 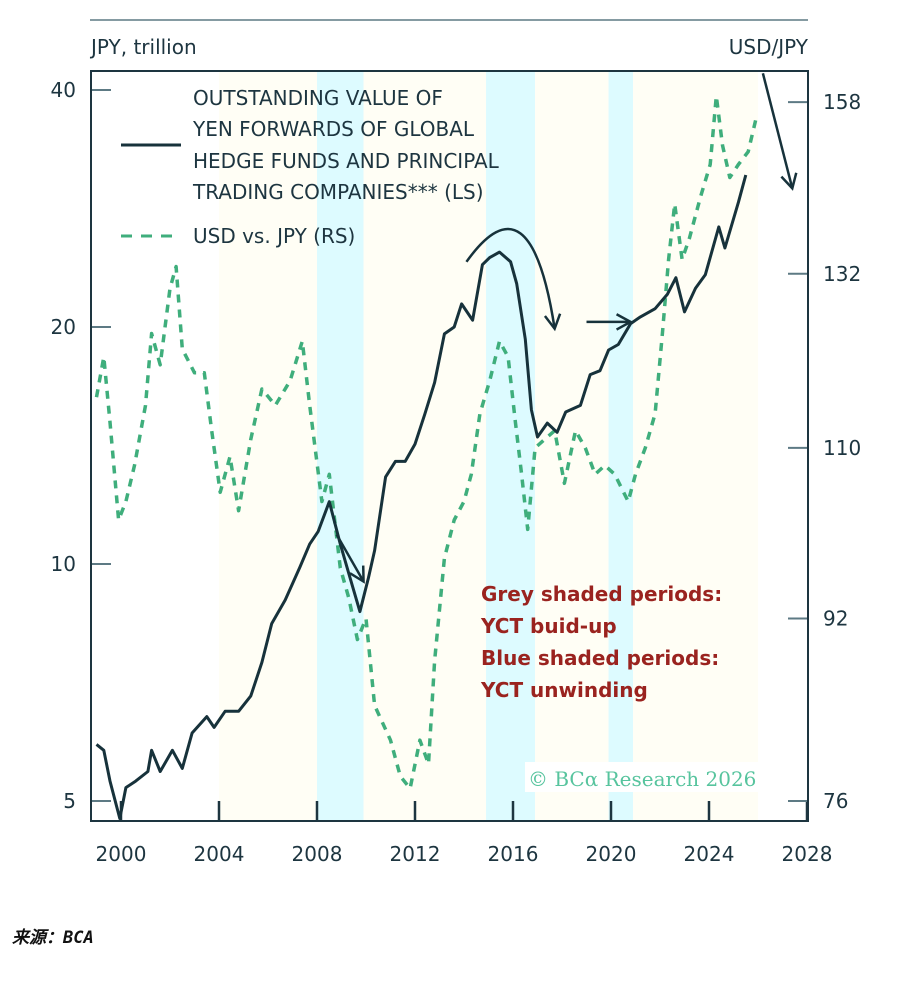 I want to click on x-tick-label-2008: 2008, so click(x=317, y=854).